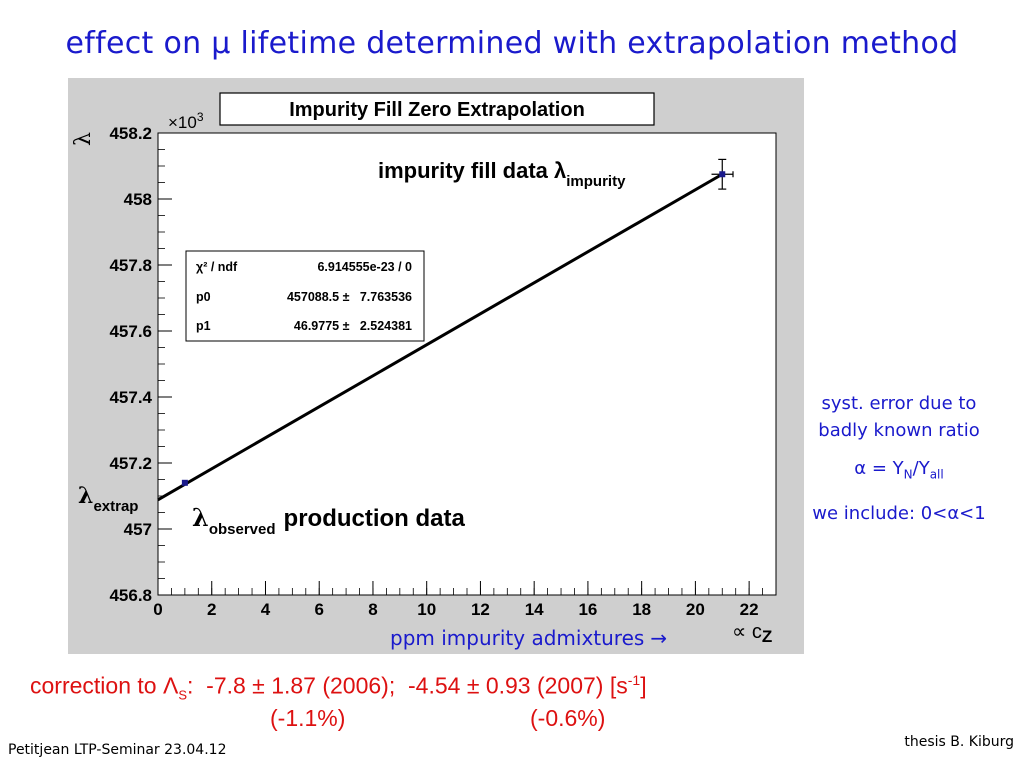 This screenshot has width=1024, height=768. I want to click on y-tick-label: 457.8, so click(130, 265).